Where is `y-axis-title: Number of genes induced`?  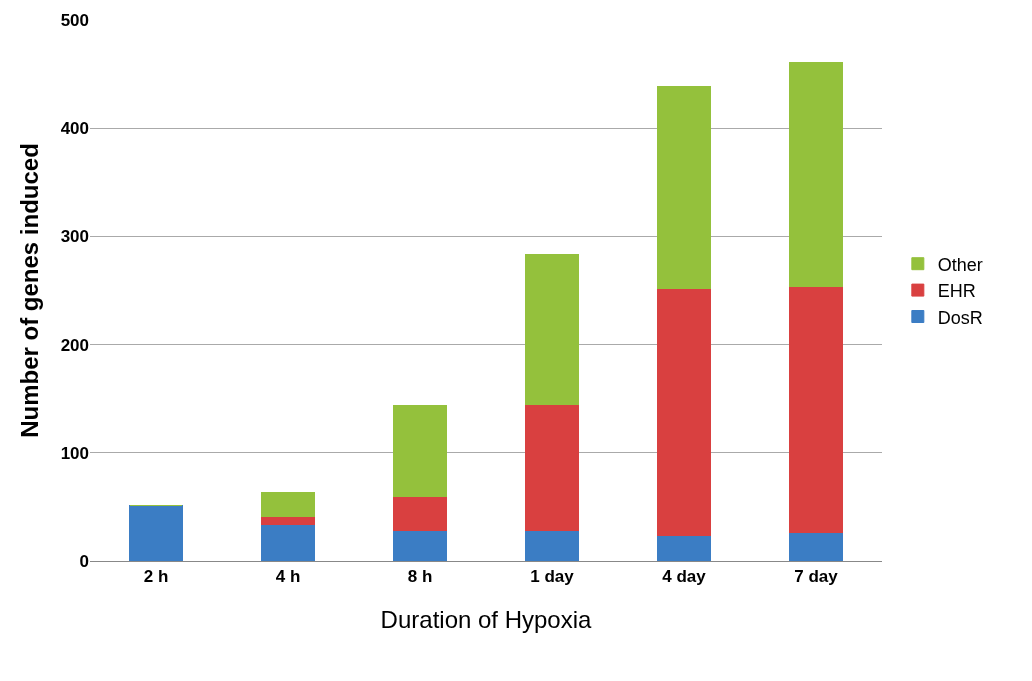
y-axis-title: Number of genes induced is located at coordinates (29, 290).